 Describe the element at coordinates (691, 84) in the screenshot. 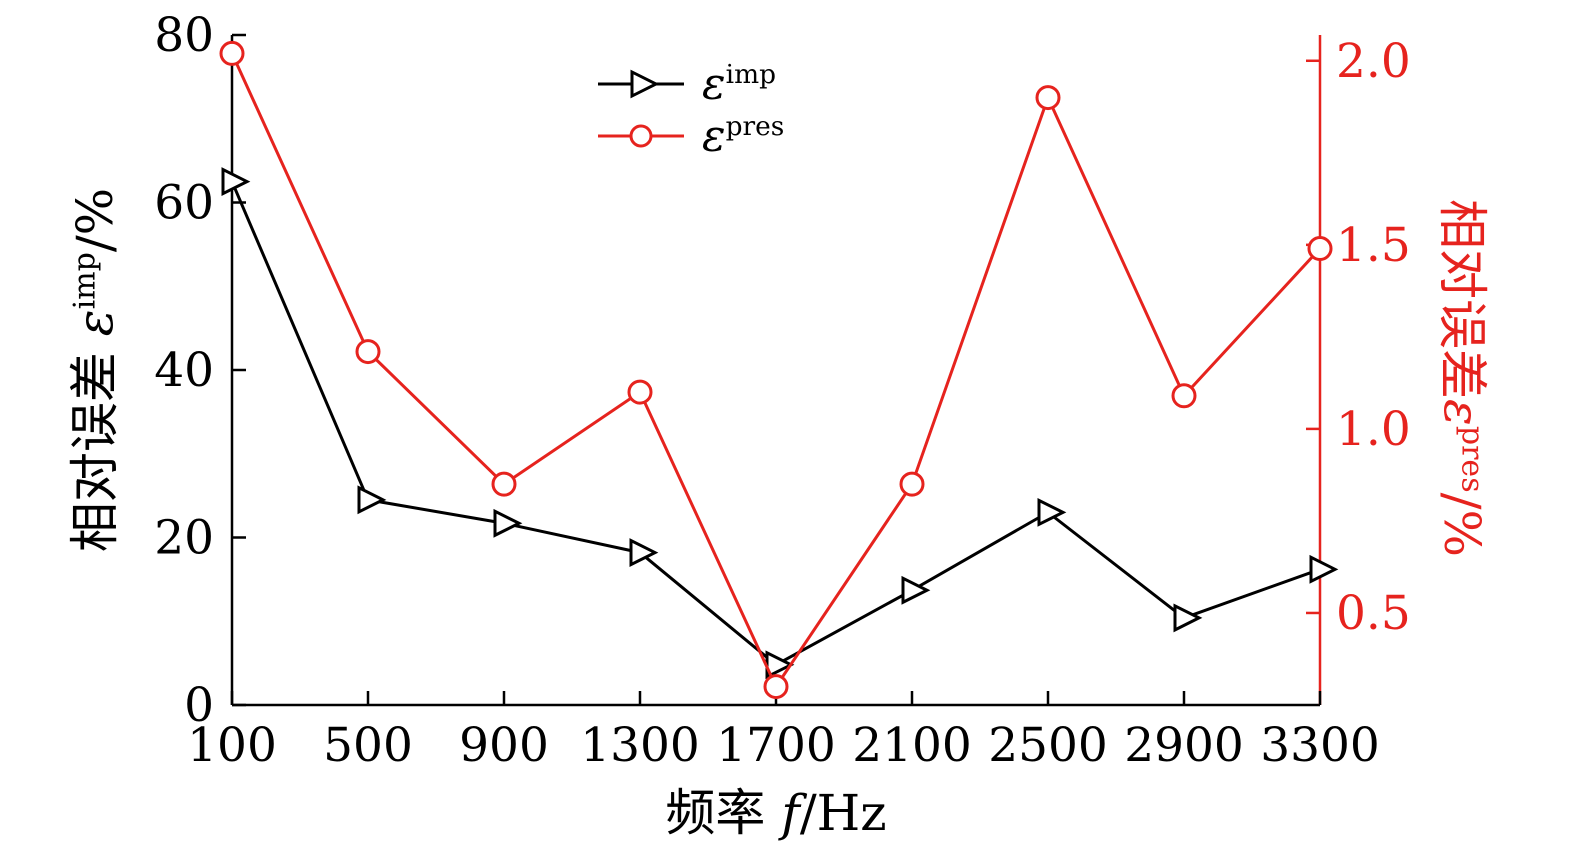

I see `legend-item-imp: εimp` at that location.